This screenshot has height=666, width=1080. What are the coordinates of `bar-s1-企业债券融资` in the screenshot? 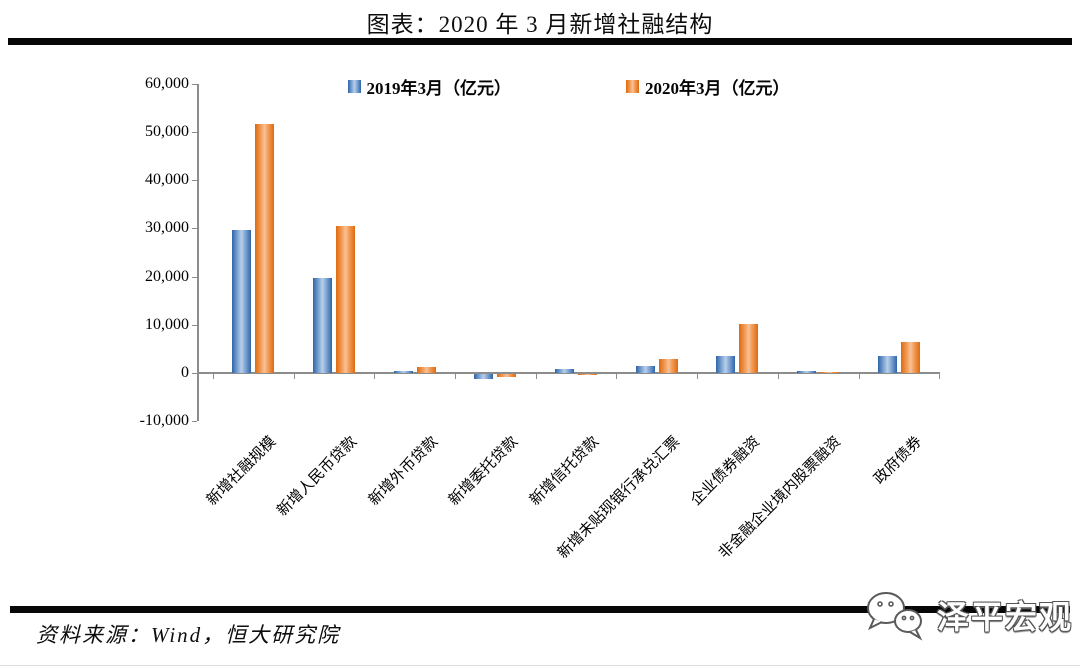 It's located at (749, 348).